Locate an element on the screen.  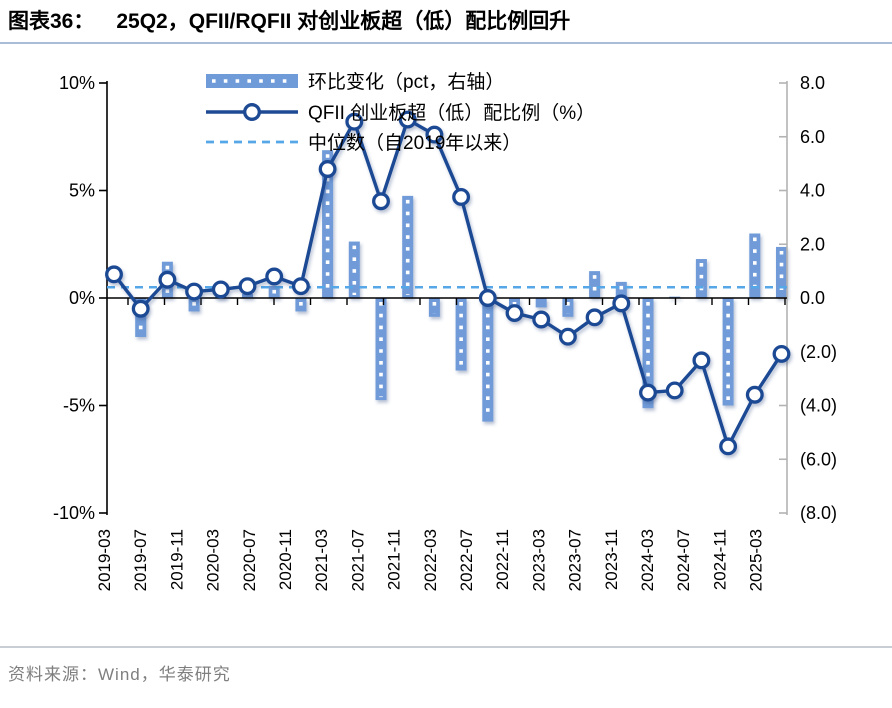
right-axis-label: 6.0 is located at coordinates (812, 137).